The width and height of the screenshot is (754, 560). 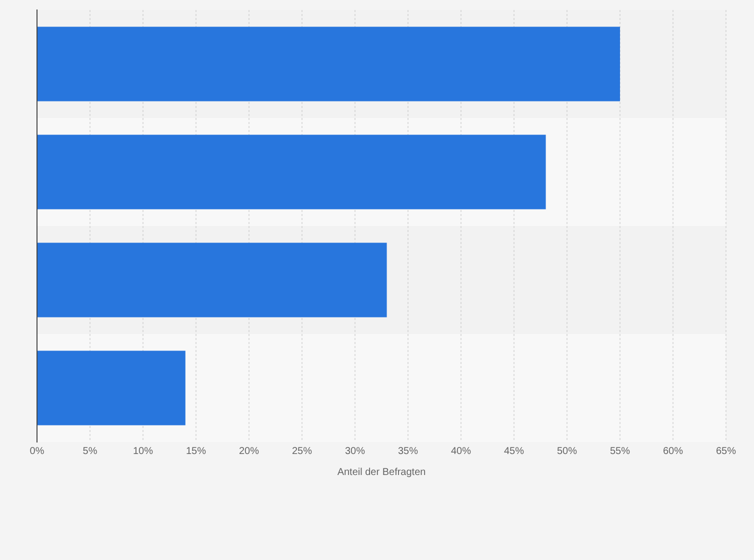 What do you see at coordinates (302, 451) in the screenshot?
I see `x-tick-label: 25%` at bounding box center [302, 451].